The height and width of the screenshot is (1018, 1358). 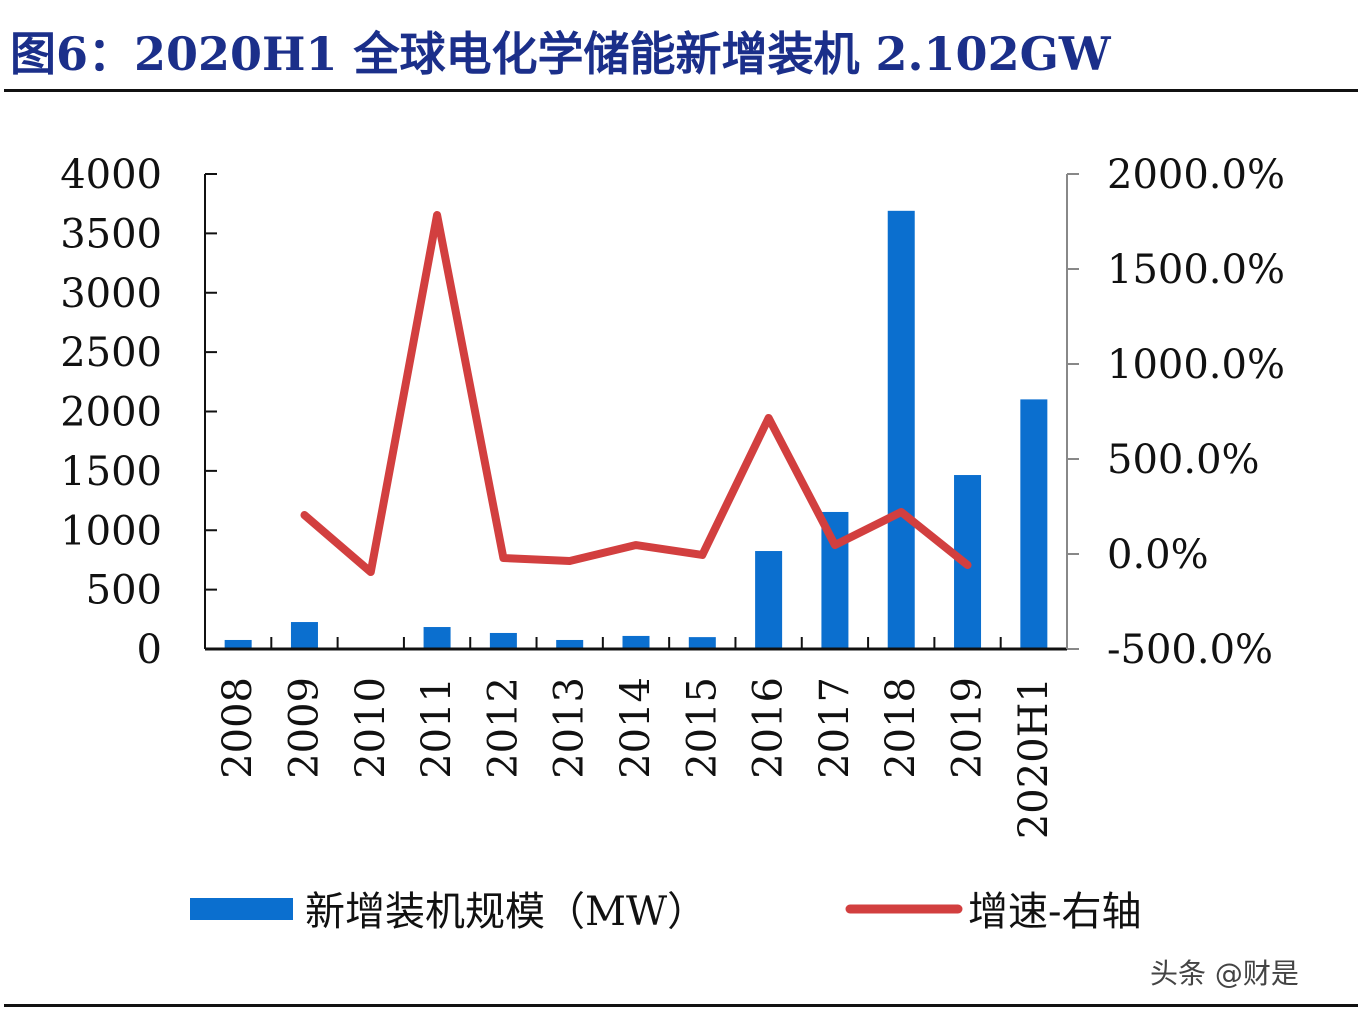 I want to click on bar-2020H1, so click(x=1034, y=524).